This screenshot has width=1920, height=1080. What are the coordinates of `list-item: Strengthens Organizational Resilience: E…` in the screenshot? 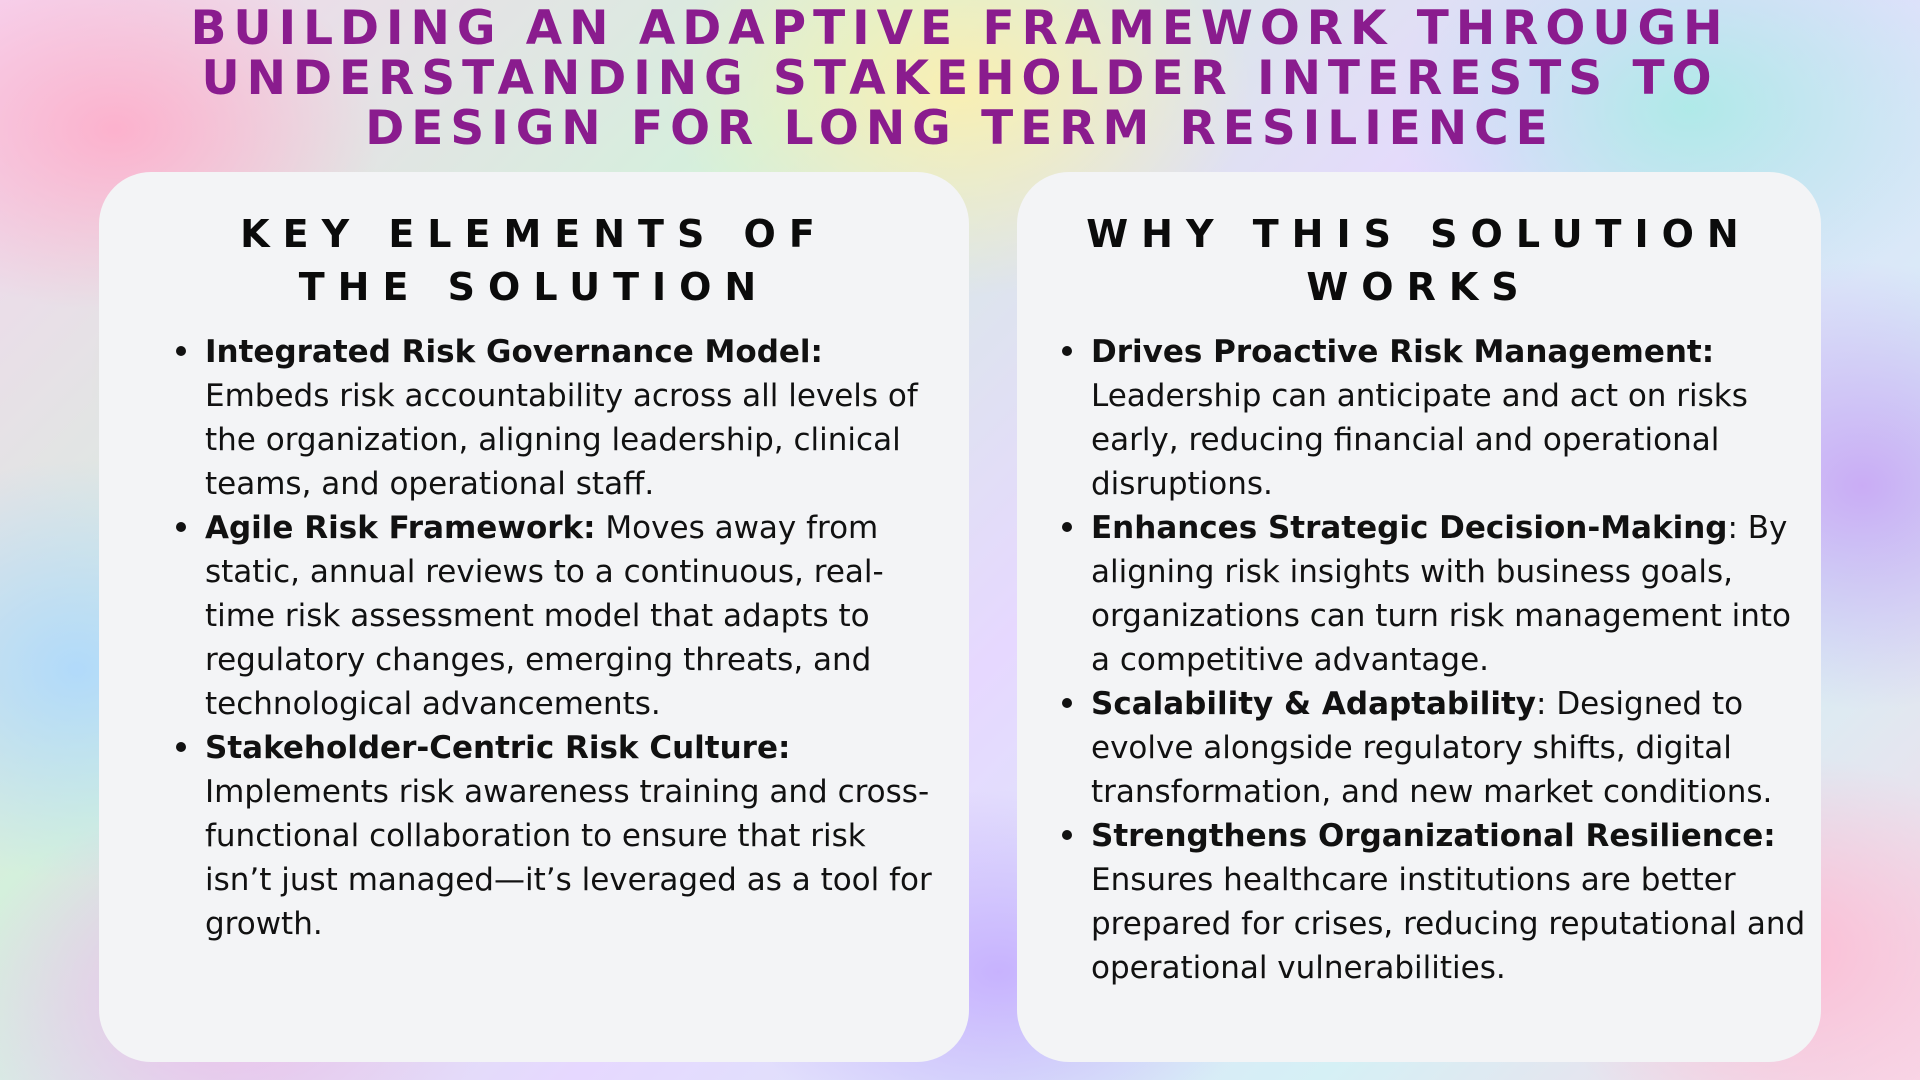 It's located at (1436, 902).